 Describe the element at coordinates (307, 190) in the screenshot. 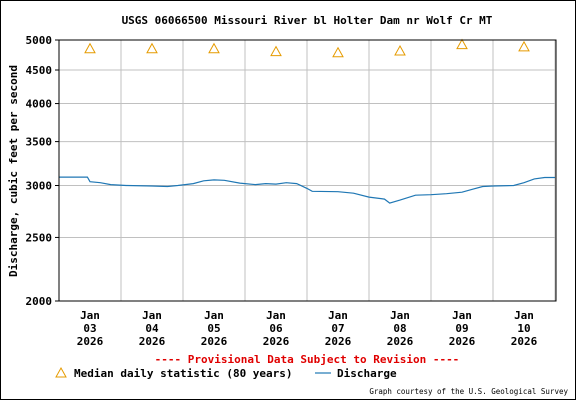

I see `discharge-line` at that location.